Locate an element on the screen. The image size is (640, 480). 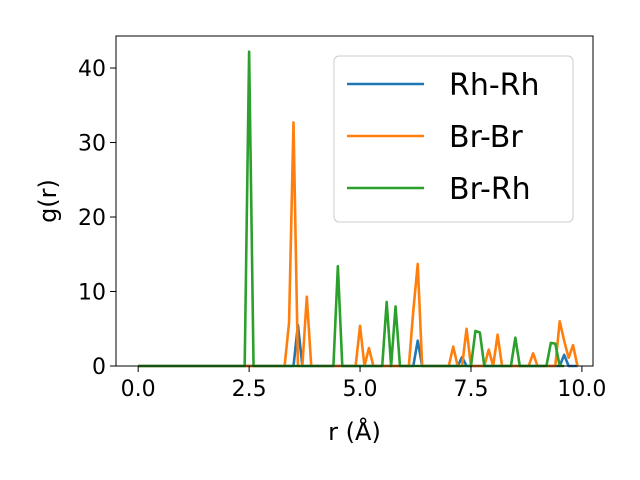
y-tick-label: 10 is located at coordinates (92, 293).